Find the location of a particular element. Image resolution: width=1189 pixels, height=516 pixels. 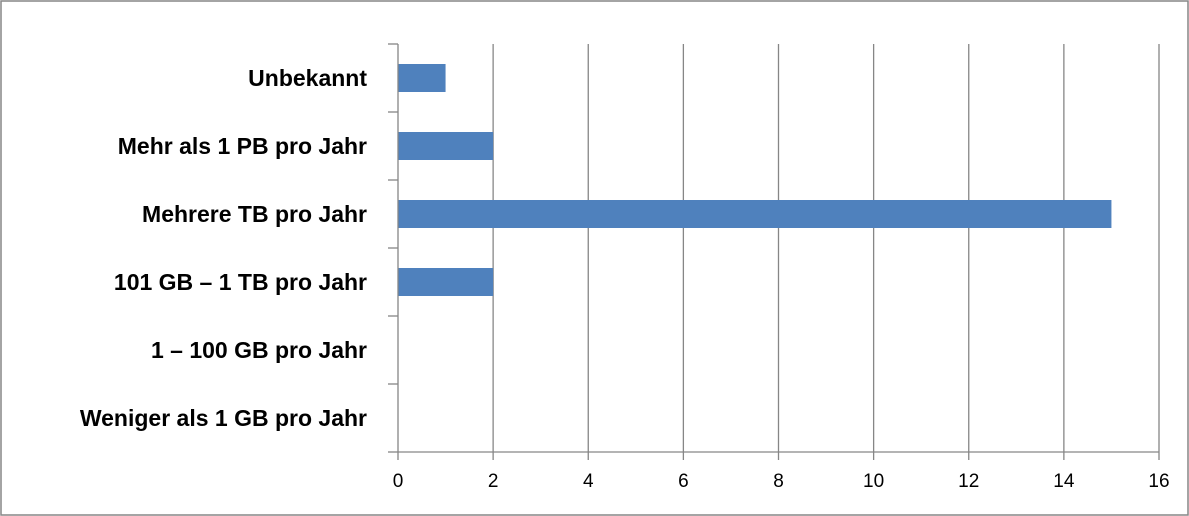

category-label-0: Unbekannt is located at coordinates (307, 78).